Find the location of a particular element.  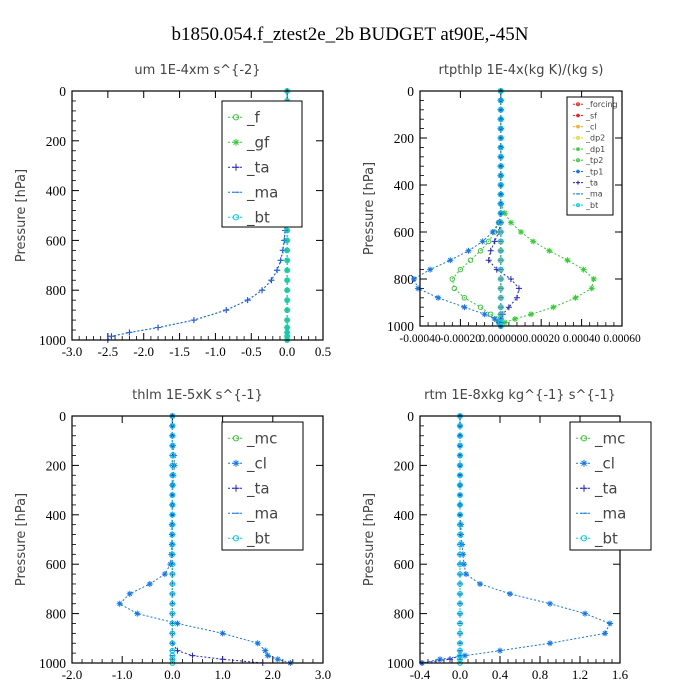

y-tick-label: 1000 is located at coordinates (52, 663).